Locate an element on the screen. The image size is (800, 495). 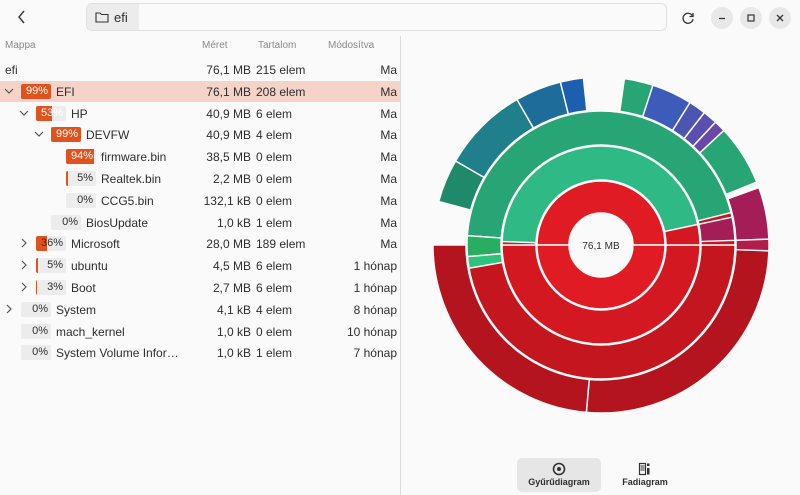
tree-row: 0% BiosUpdate 1,0 kB 1 elem Ma is located at coordinates (200, 222).